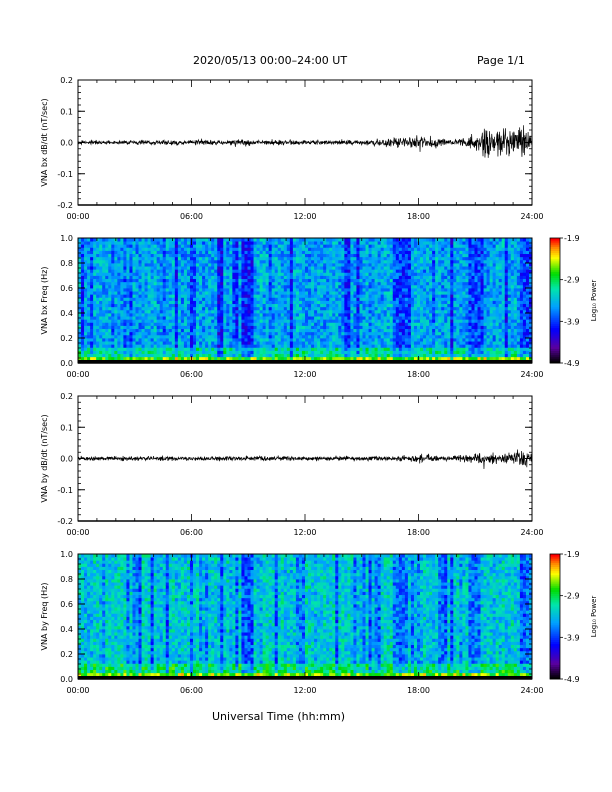  What do you see at coordinates (572, 280) in the screenshot?
I see `colorbar-tick-label: -2.9` at bounding box center [572, 280].